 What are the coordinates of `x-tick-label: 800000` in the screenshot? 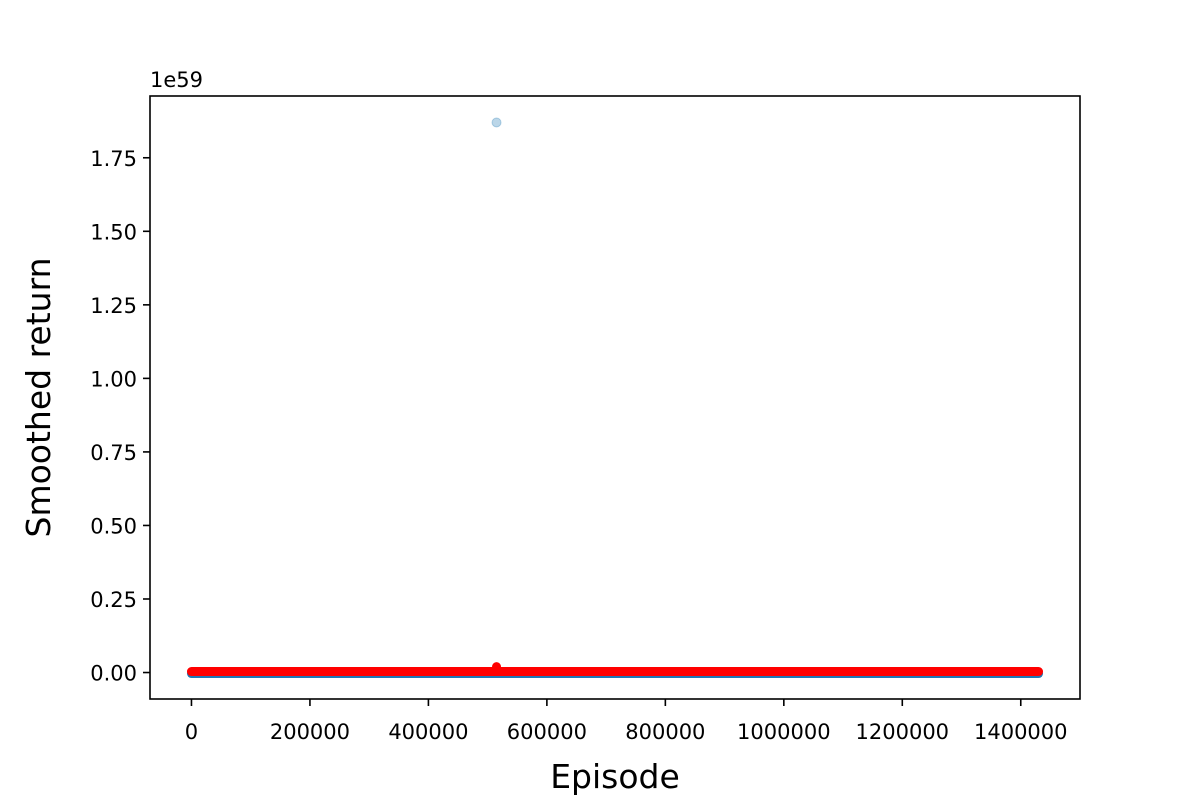 It's located at (665, 732).